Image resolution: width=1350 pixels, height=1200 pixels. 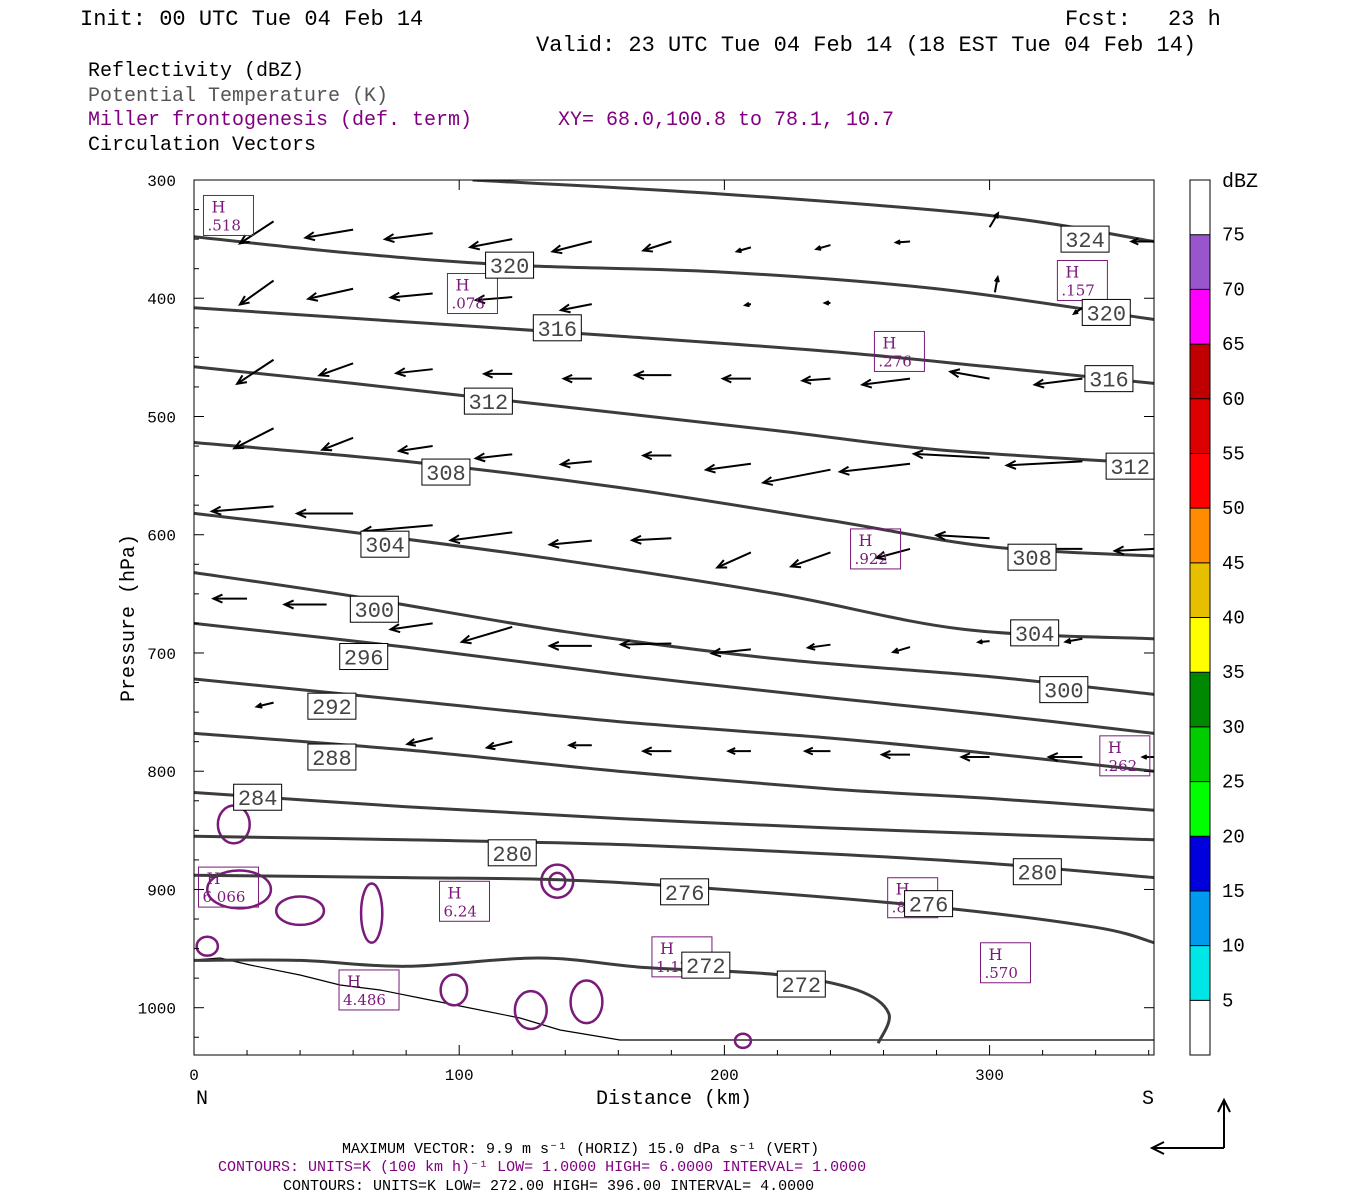 I want to click on theta-contour-label: 288, so click(x=332, y=759).